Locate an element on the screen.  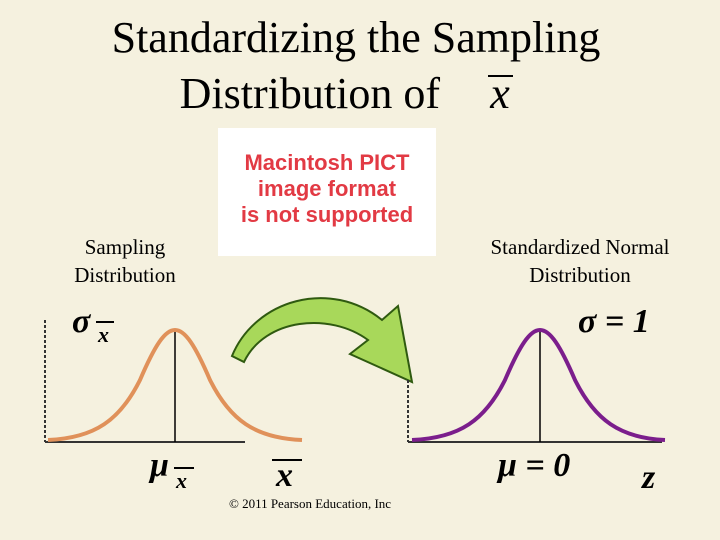
x-axis-var: x is located at coordinates (284, 475).